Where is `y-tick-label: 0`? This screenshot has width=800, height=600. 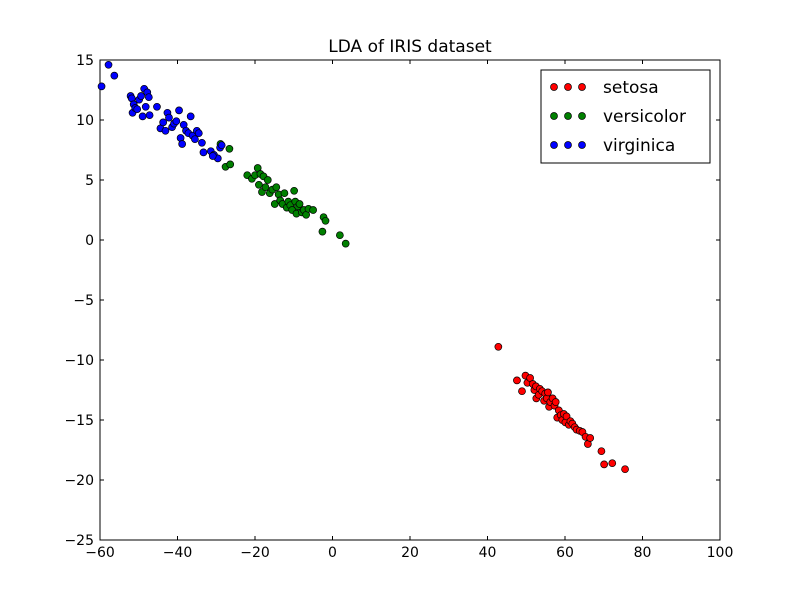
y-tick-label: 0 is located at coordinates (89, 241).